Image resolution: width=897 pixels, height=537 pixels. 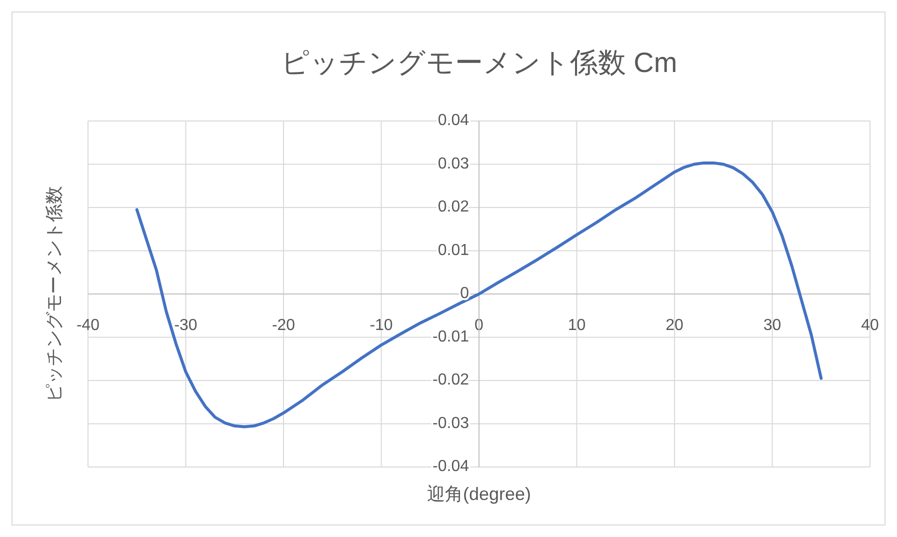 I want to click on x-tick-label: -40, so click(x=88, y=325).